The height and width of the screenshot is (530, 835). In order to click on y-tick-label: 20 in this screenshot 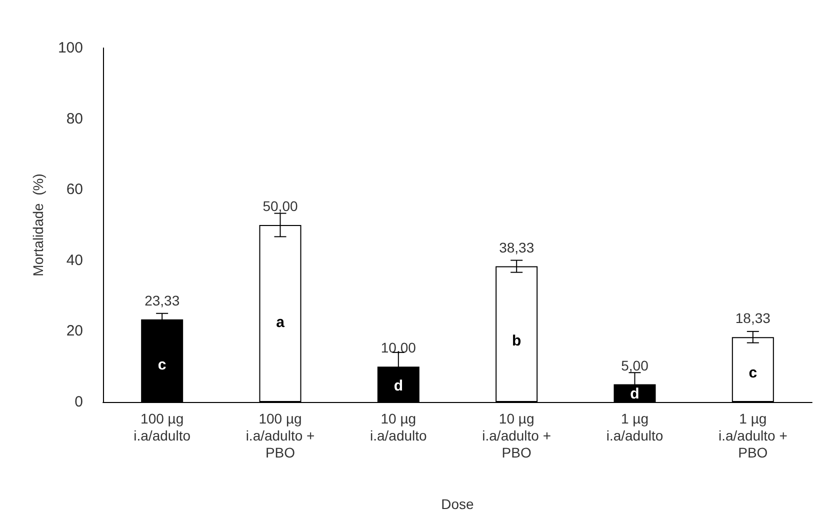, I will do `click(74, 331)`.